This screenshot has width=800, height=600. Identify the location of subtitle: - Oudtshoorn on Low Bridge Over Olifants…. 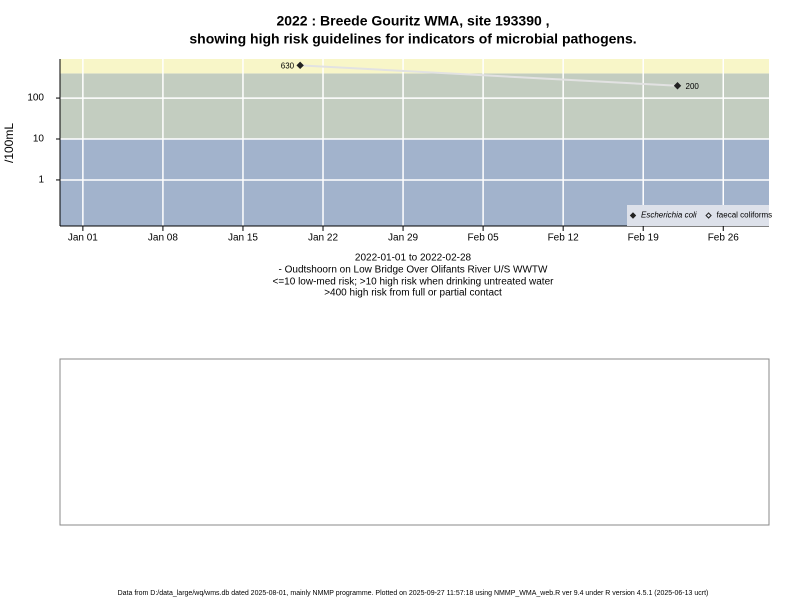
(414, 270).